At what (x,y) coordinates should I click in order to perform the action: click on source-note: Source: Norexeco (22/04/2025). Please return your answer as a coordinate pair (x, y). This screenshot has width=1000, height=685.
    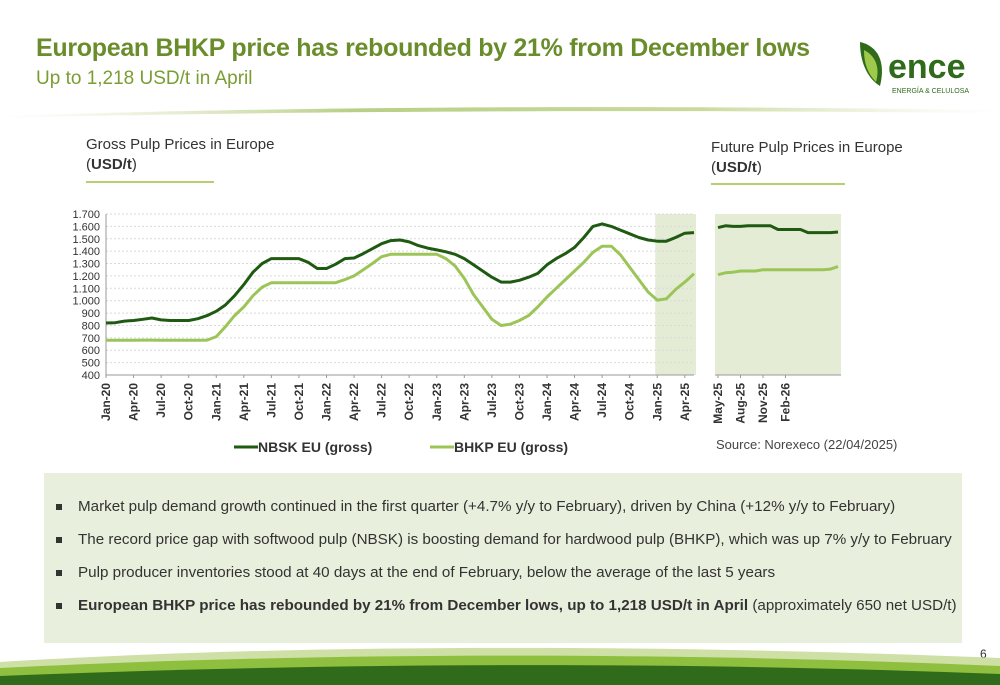
    Looking at the image, I should click on (807, 444).